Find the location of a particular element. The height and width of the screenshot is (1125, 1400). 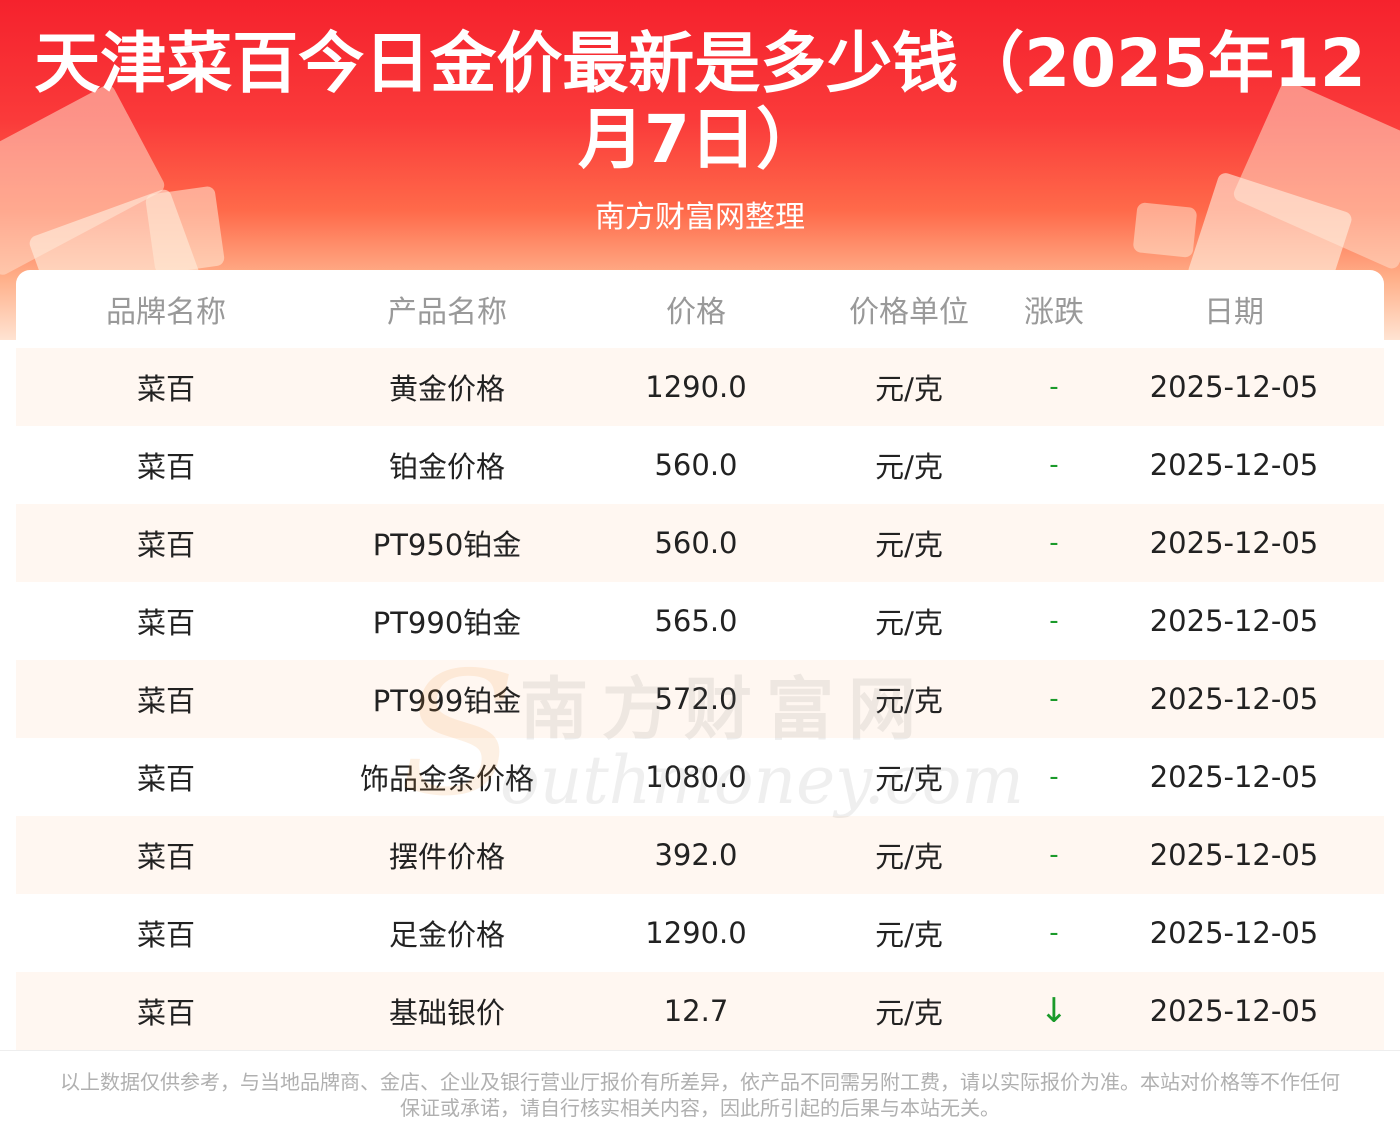

column-header-change: 涨跌 is located at coordinates (1054, 312).